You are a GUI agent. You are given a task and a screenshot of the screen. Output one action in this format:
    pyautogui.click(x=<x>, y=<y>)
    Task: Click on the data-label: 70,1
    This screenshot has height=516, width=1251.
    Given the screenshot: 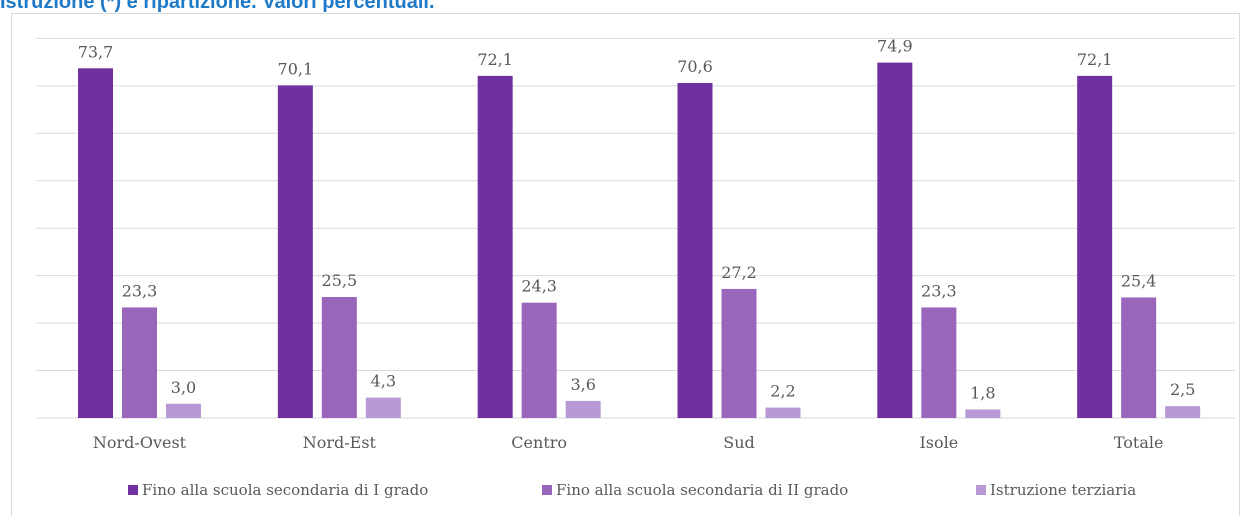 What is the action you would take?
    pyautogui.click(x=296, y=68)
    